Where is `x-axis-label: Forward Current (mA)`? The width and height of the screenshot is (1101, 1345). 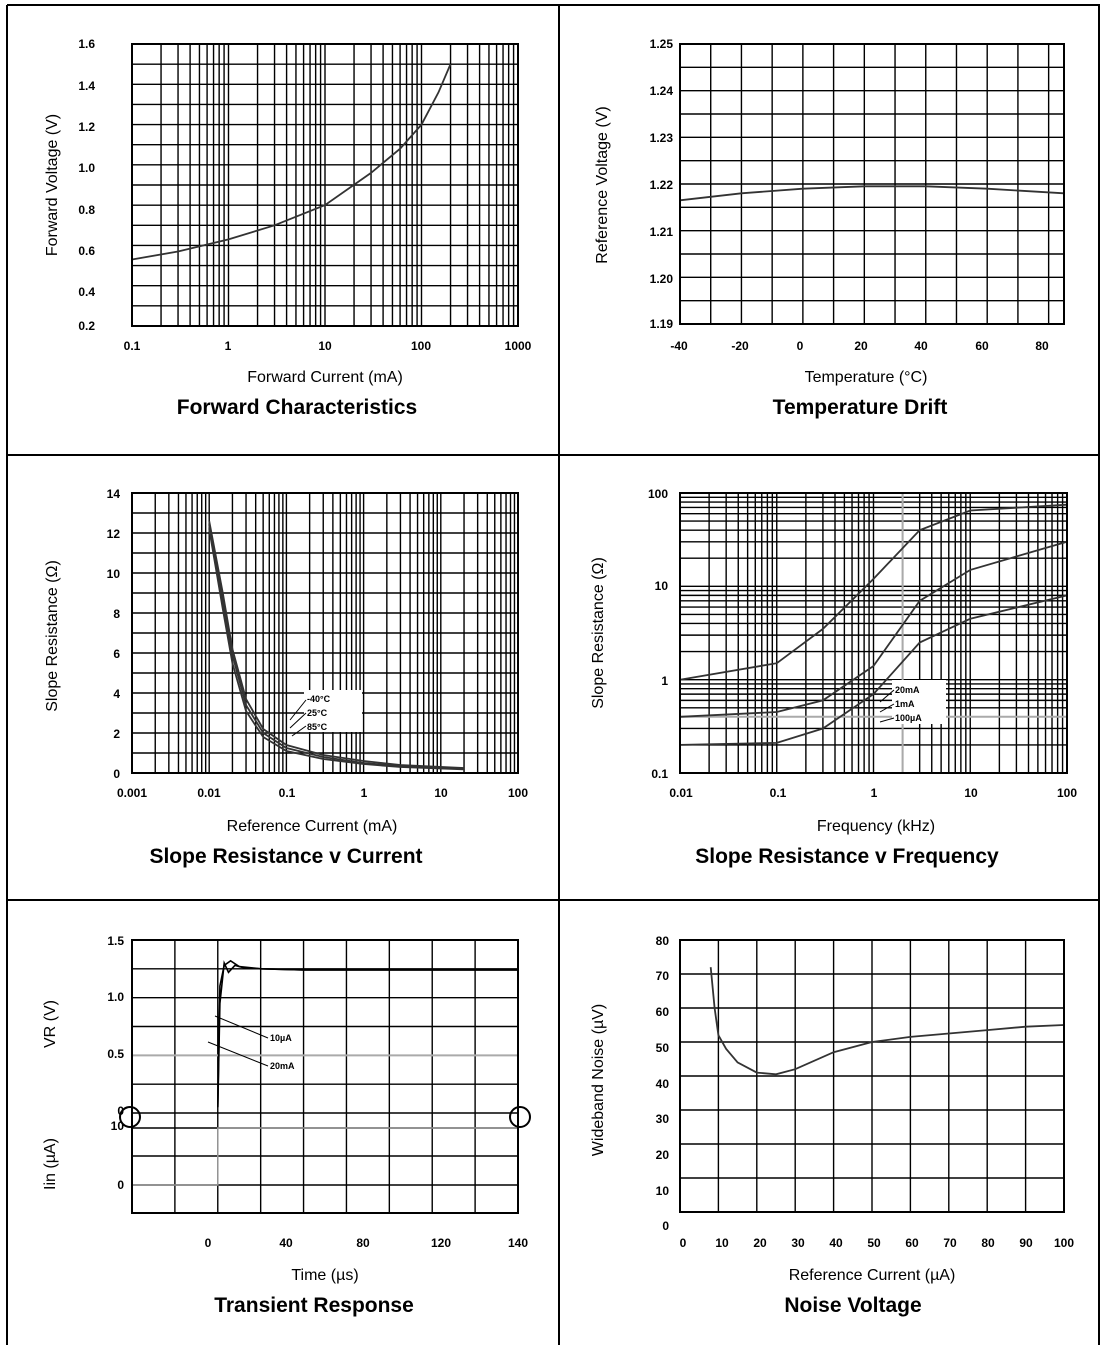 x-axis-label: Forward Current (mA) is located at coordinates (325, 377).